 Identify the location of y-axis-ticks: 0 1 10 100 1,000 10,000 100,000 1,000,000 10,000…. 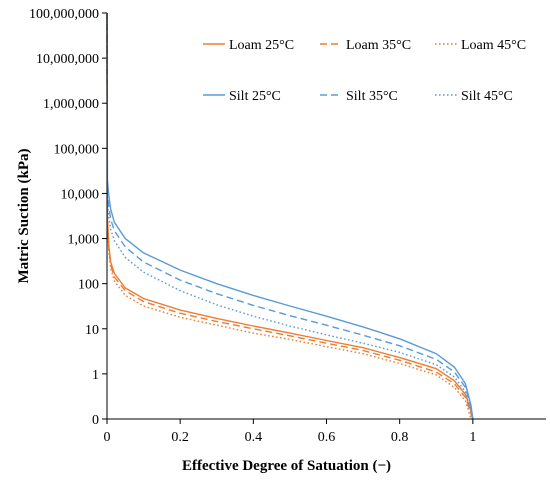
(68, 217).